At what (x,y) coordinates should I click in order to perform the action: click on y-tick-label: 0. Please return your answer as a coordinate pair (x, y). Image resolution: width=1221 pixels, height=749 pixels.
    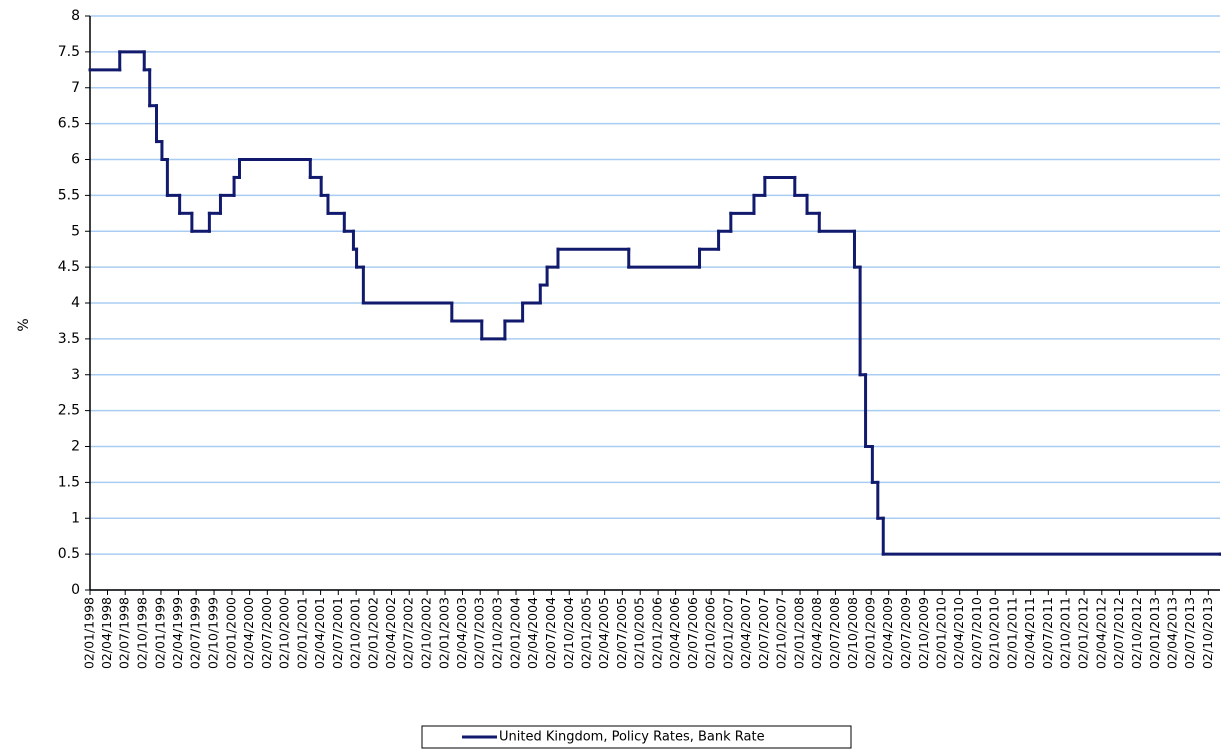
    Looking at the image, I should click on (75, 590).